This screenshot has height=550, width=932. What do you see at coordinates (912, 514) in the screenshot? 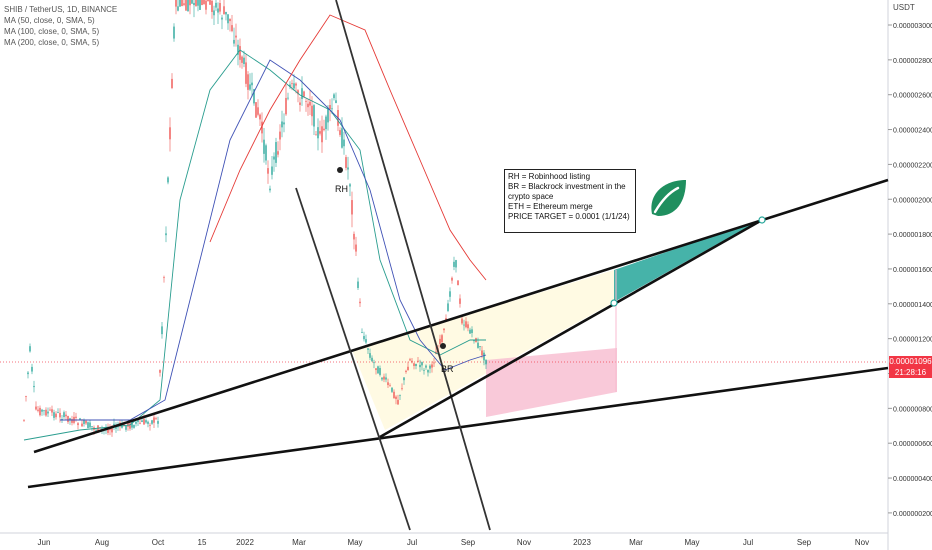
I see `y-tick-label: 0.000000200` at bounding box center [912, 514].